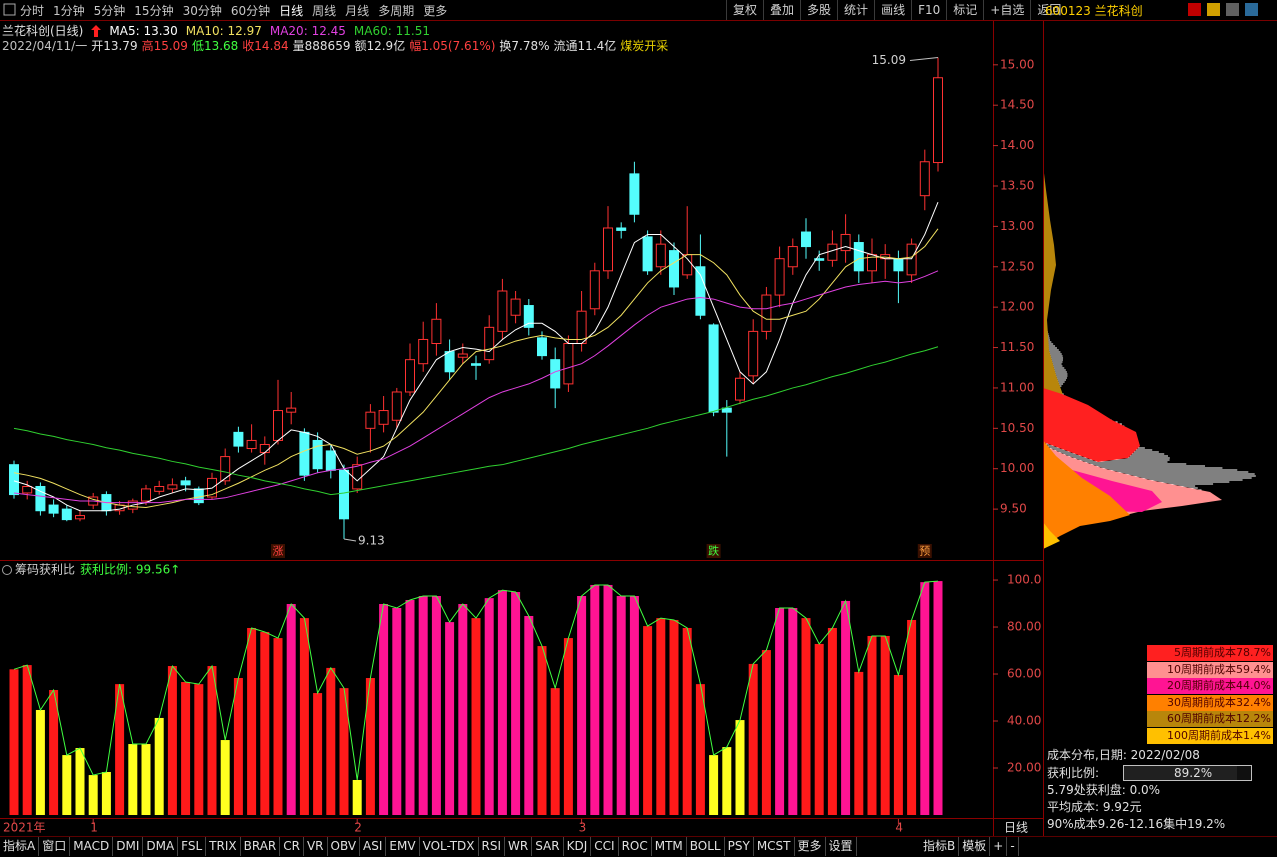  I want to click on period-tab: 15分钟, so click(154, 10).